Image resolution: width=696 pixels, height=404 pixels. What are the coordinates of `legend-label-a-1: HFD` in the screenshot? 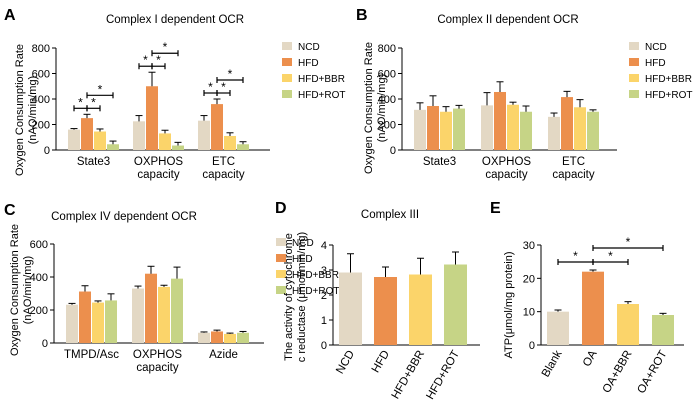 It's located at (308, 63).